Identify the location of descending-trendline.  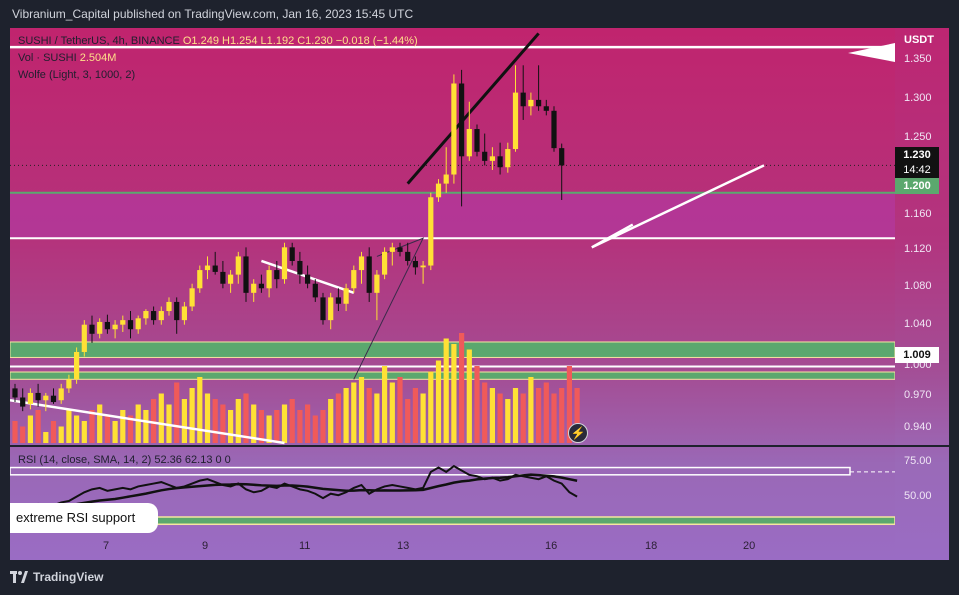
(147, 421).